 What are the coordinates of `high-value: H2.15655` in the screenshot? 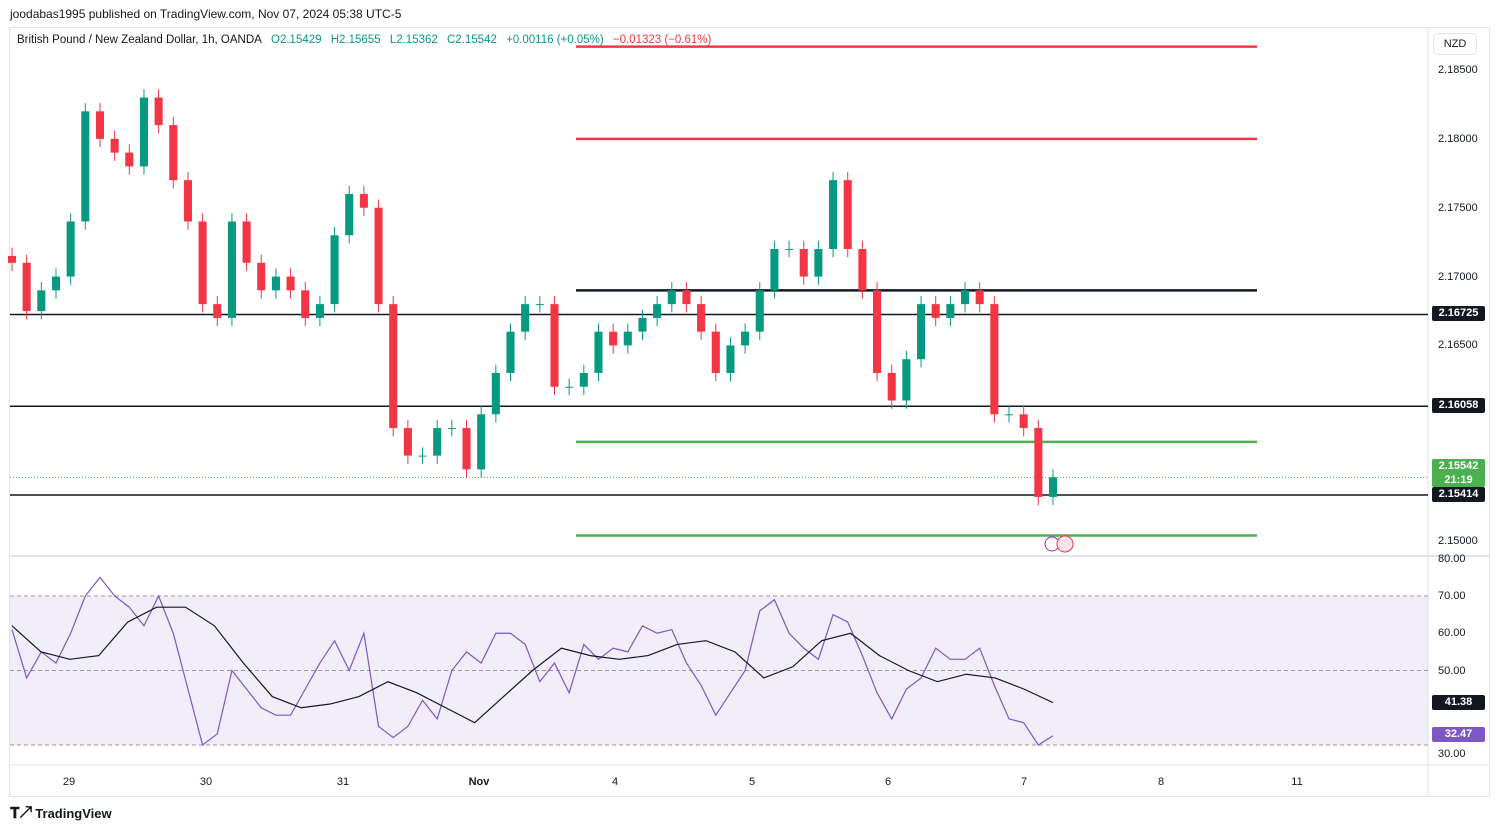 It's located at (355, 40).